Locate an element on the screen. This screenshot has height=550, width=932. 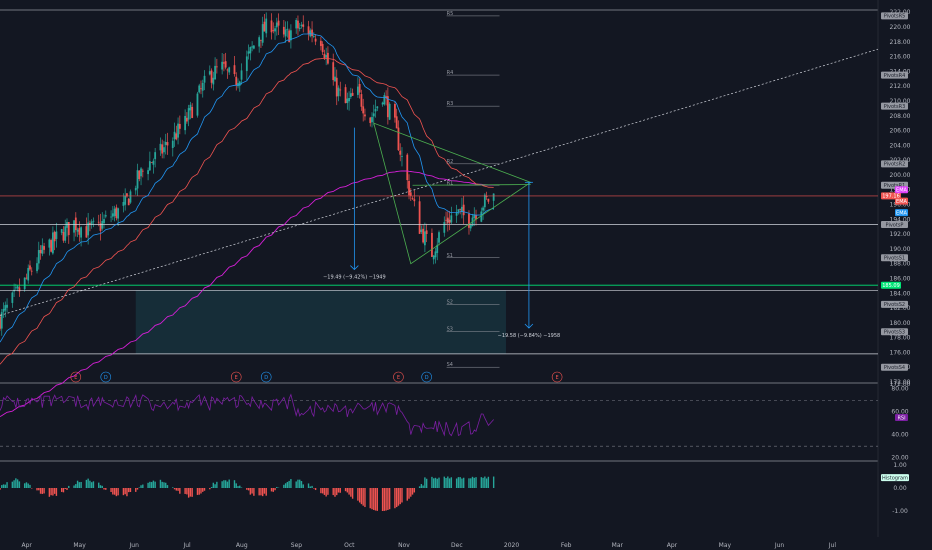
ema-tag-label: EMA is located at coordinates (901, 213).